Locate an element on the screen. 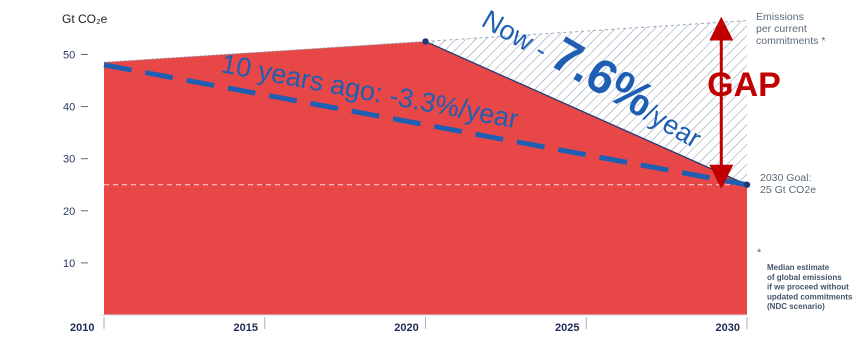  point-2020 is located at coordinates (425, 41).